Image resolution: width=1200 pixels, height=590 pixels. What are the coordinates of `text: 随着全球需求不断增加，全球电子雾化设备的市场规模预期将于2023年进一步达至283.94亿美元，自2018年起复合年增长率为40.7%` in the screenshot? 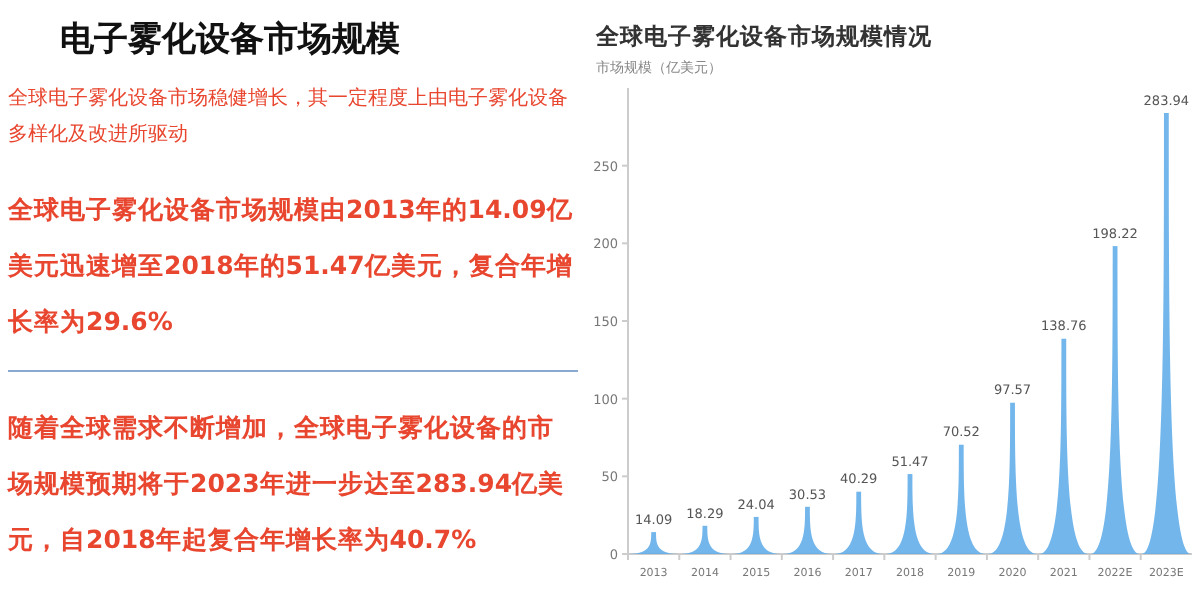 It's located at (287, 484).